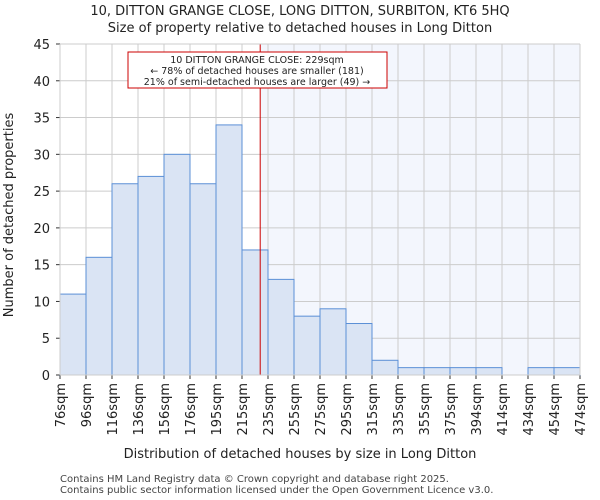 Image resolution: width=600 pixels, height=500 pixels. What do you see at coordinates (113, 409) in the screenshot?
I see `x-tick-label: 116sqm` at bounding box center [113, 409].